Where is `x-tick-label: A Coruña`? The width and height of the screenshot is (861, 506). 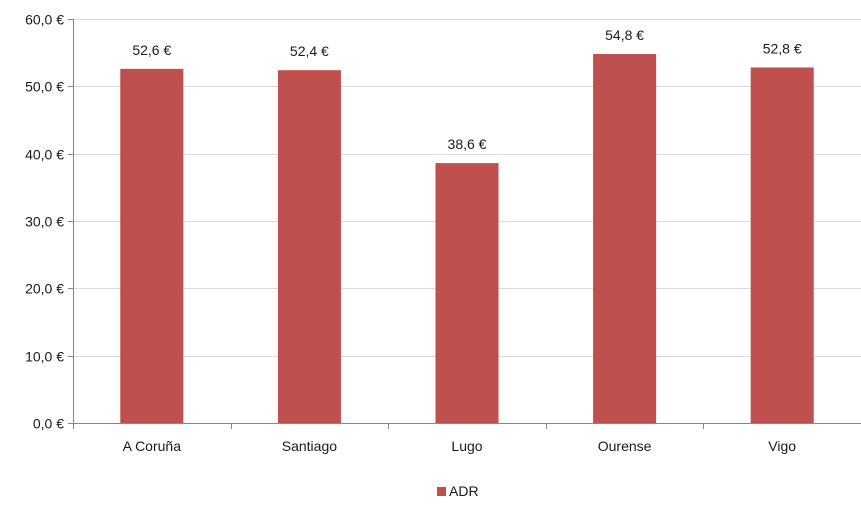
x-tick-label: A Coruña is located at coordinates (152, 446).